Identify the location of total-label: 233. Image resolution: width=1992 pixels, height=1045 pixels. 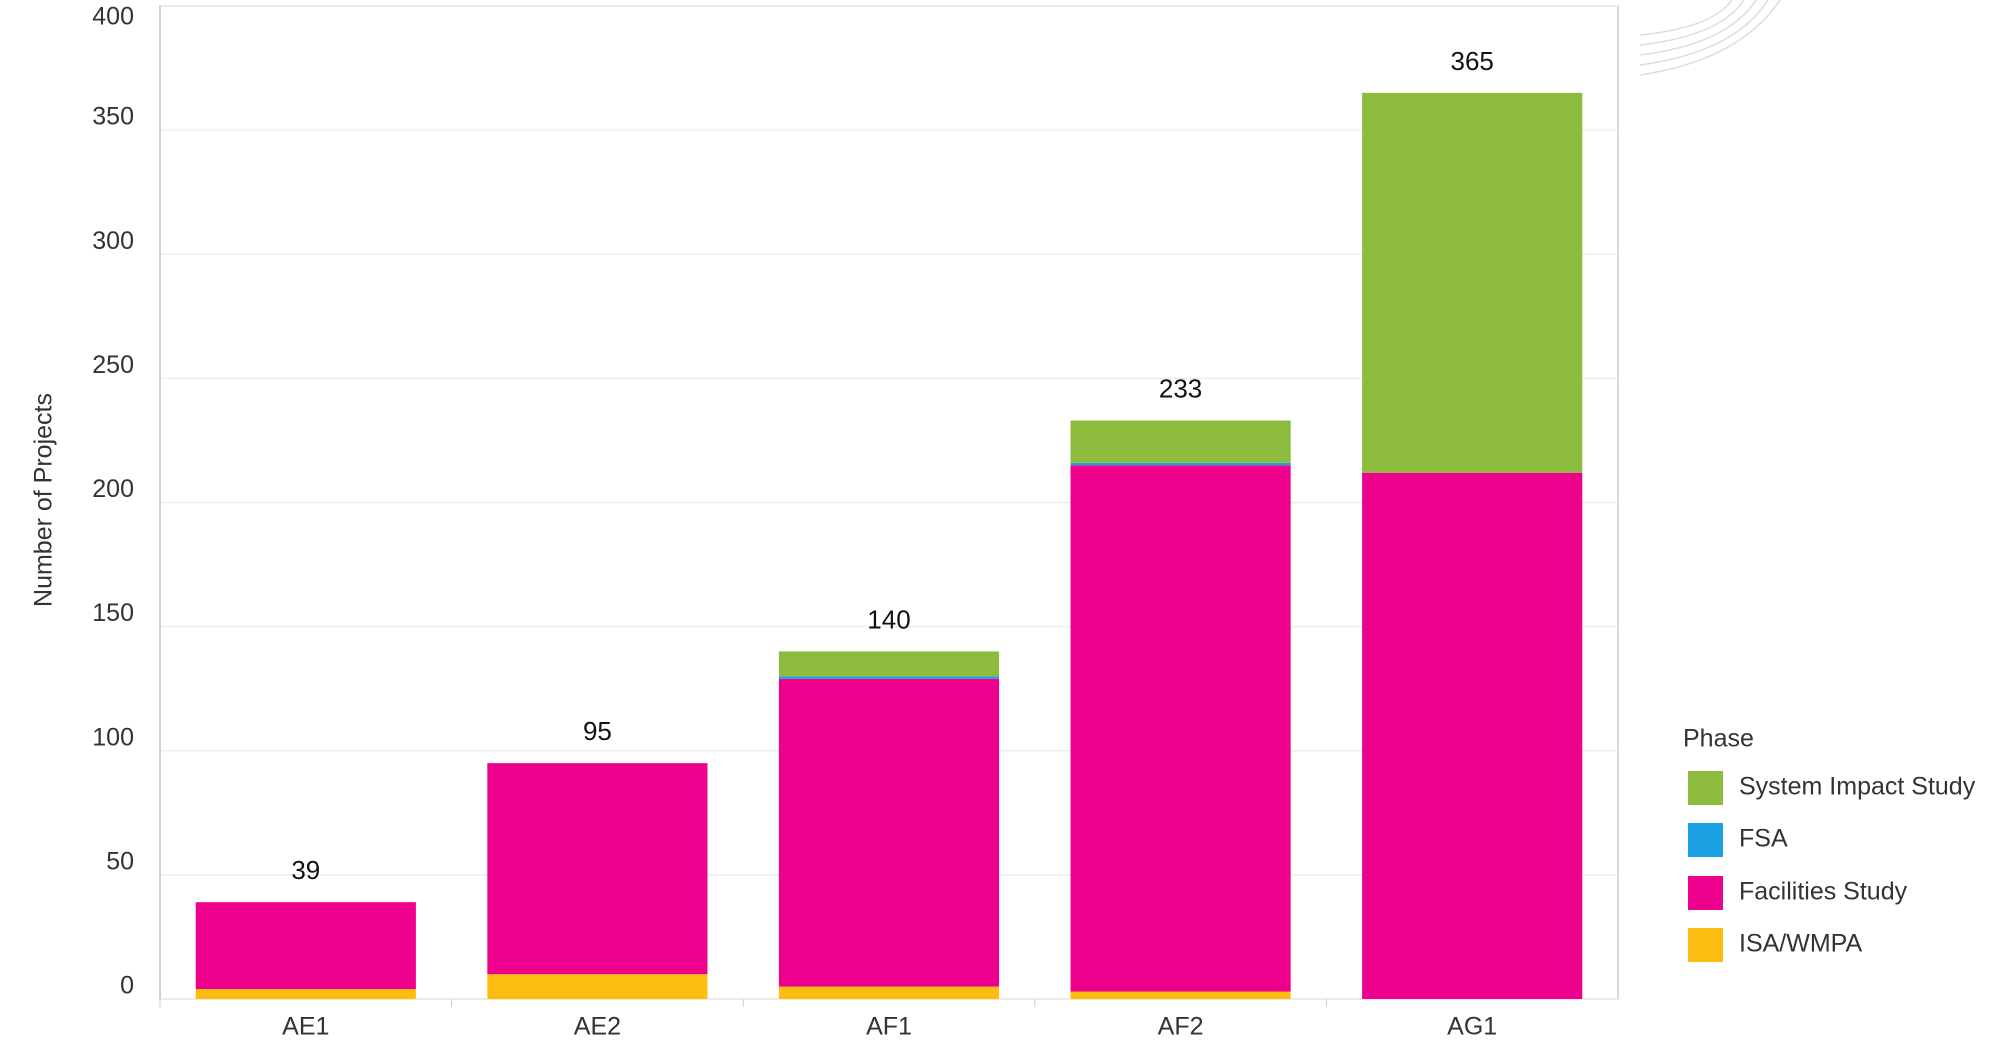
(1180, 388).